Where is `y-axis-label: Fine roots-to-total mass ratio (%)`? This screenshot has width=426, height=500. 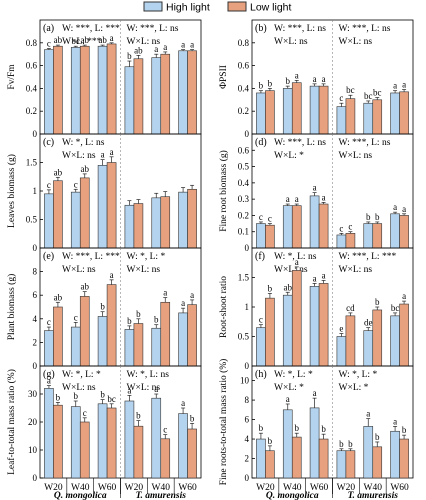 y-axis-label: Fine roots-to-total mass ratio (%) is located at coordinates (223, 422).